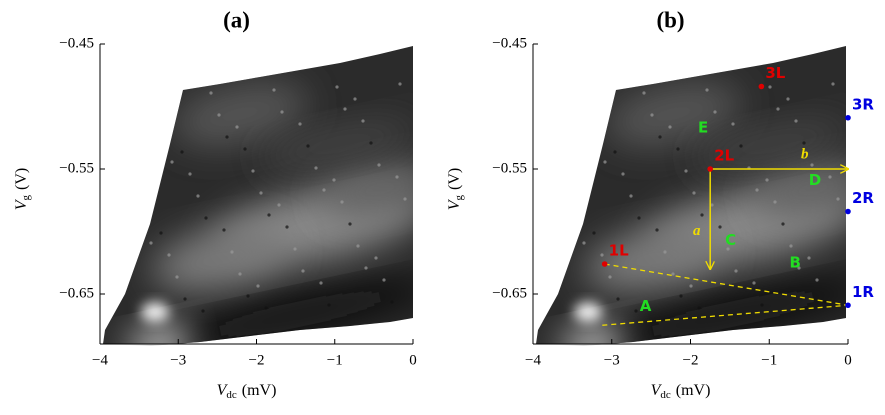 This screenshot has width=885, height=415. I want to click on y-axis-label: Vg (V), so click(22, 189).